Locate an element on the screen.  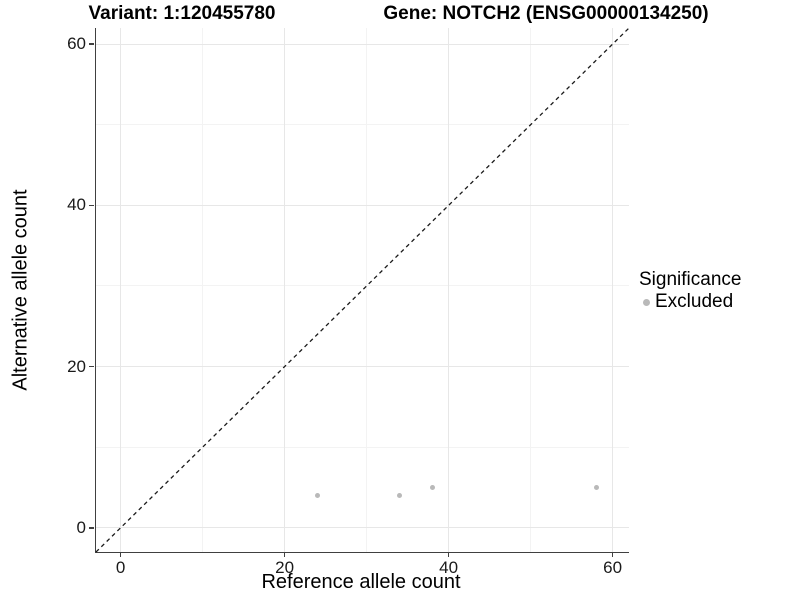
plot-title-gene: Gene: NOTCH2 (ENSG00000134250) is located at coordinates (546, 13).